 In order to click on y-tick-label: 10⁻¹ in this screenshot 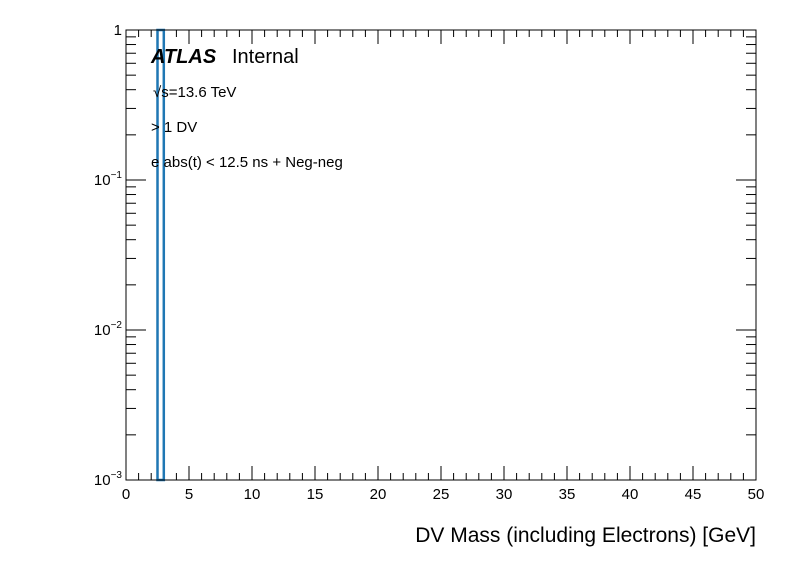, I will do `click(108, 179)`.